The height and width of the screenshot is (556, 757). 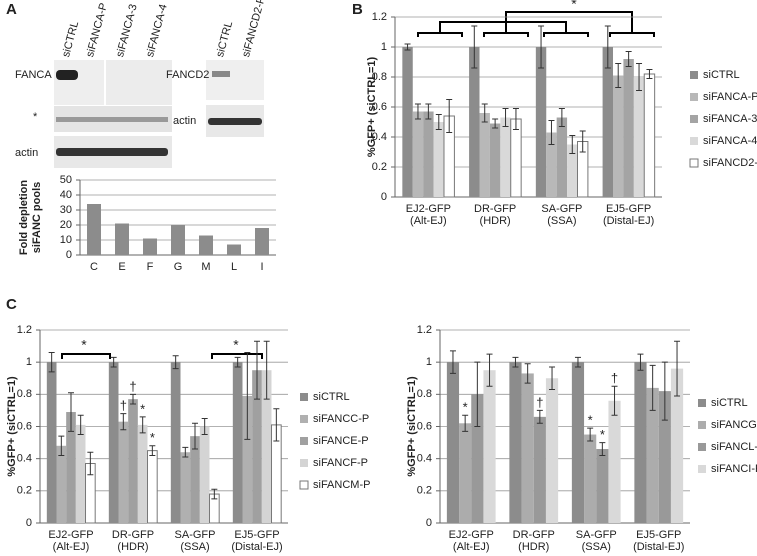 What do you see at coordinates (341, 485) in the screenshot?
I see `legend-label: siFANCM-P` at bounding box center [341, 485].